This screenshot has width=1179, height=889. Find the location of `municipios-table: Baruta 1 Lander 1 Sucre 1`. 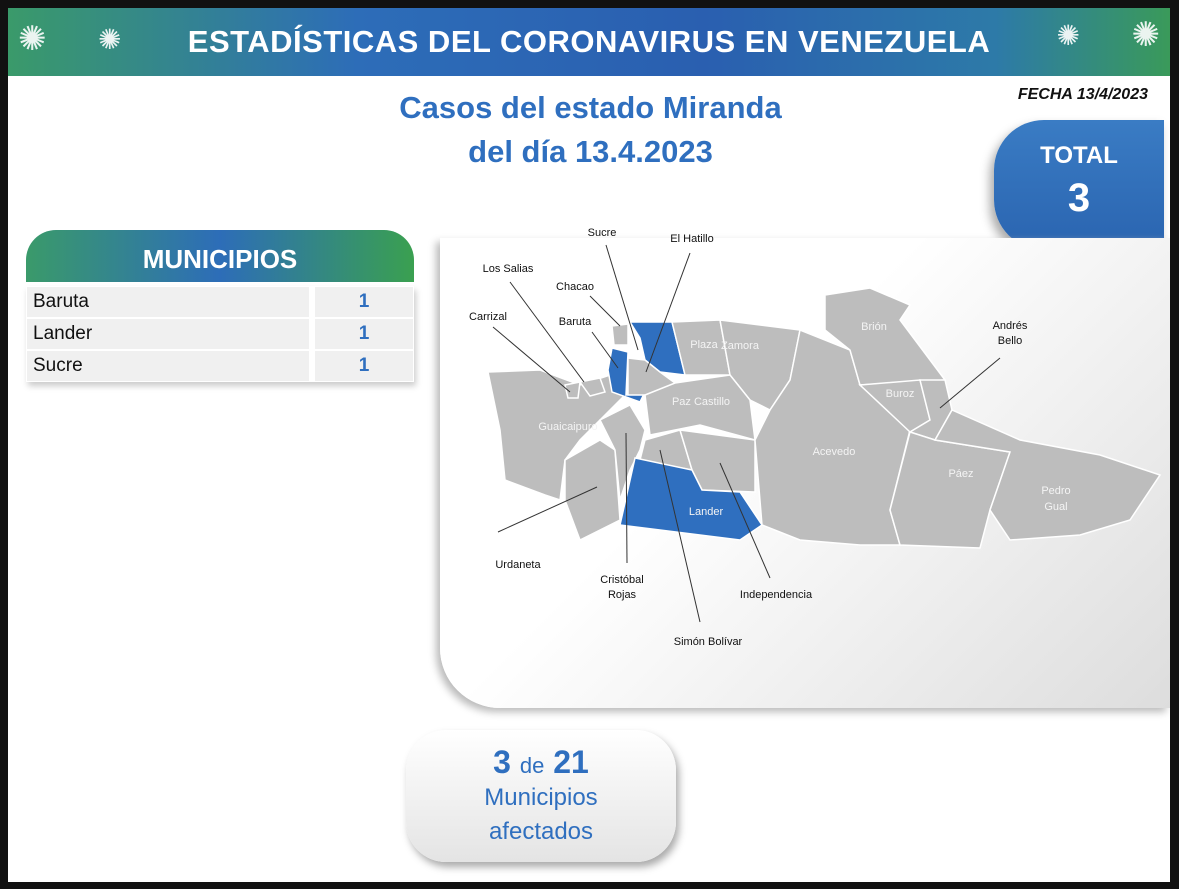

municipios-table: Baruta 1 Lander 1 Sucre 1 is located at coordinates (220, 334).